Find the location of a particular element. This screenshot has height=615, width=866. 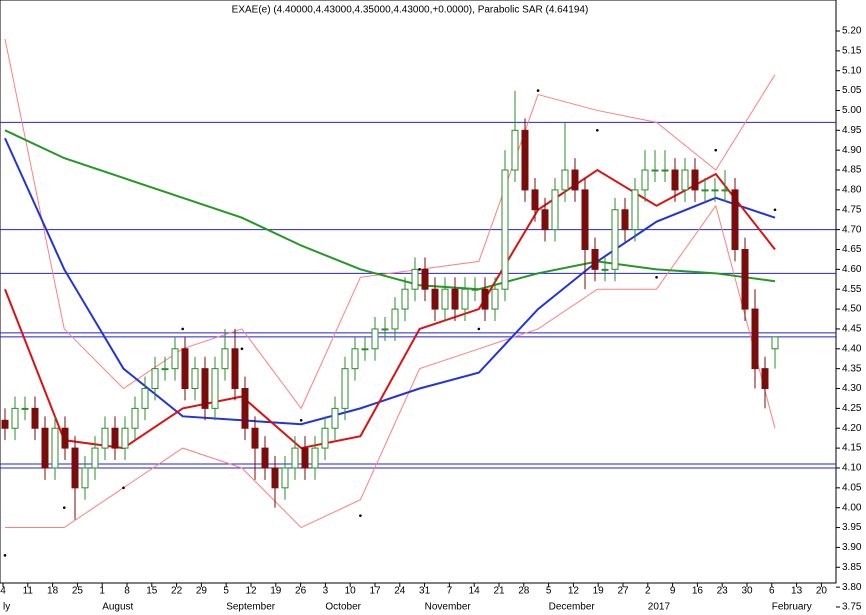

y-tick-label: 4.75 is located at coordinates (852, 209).